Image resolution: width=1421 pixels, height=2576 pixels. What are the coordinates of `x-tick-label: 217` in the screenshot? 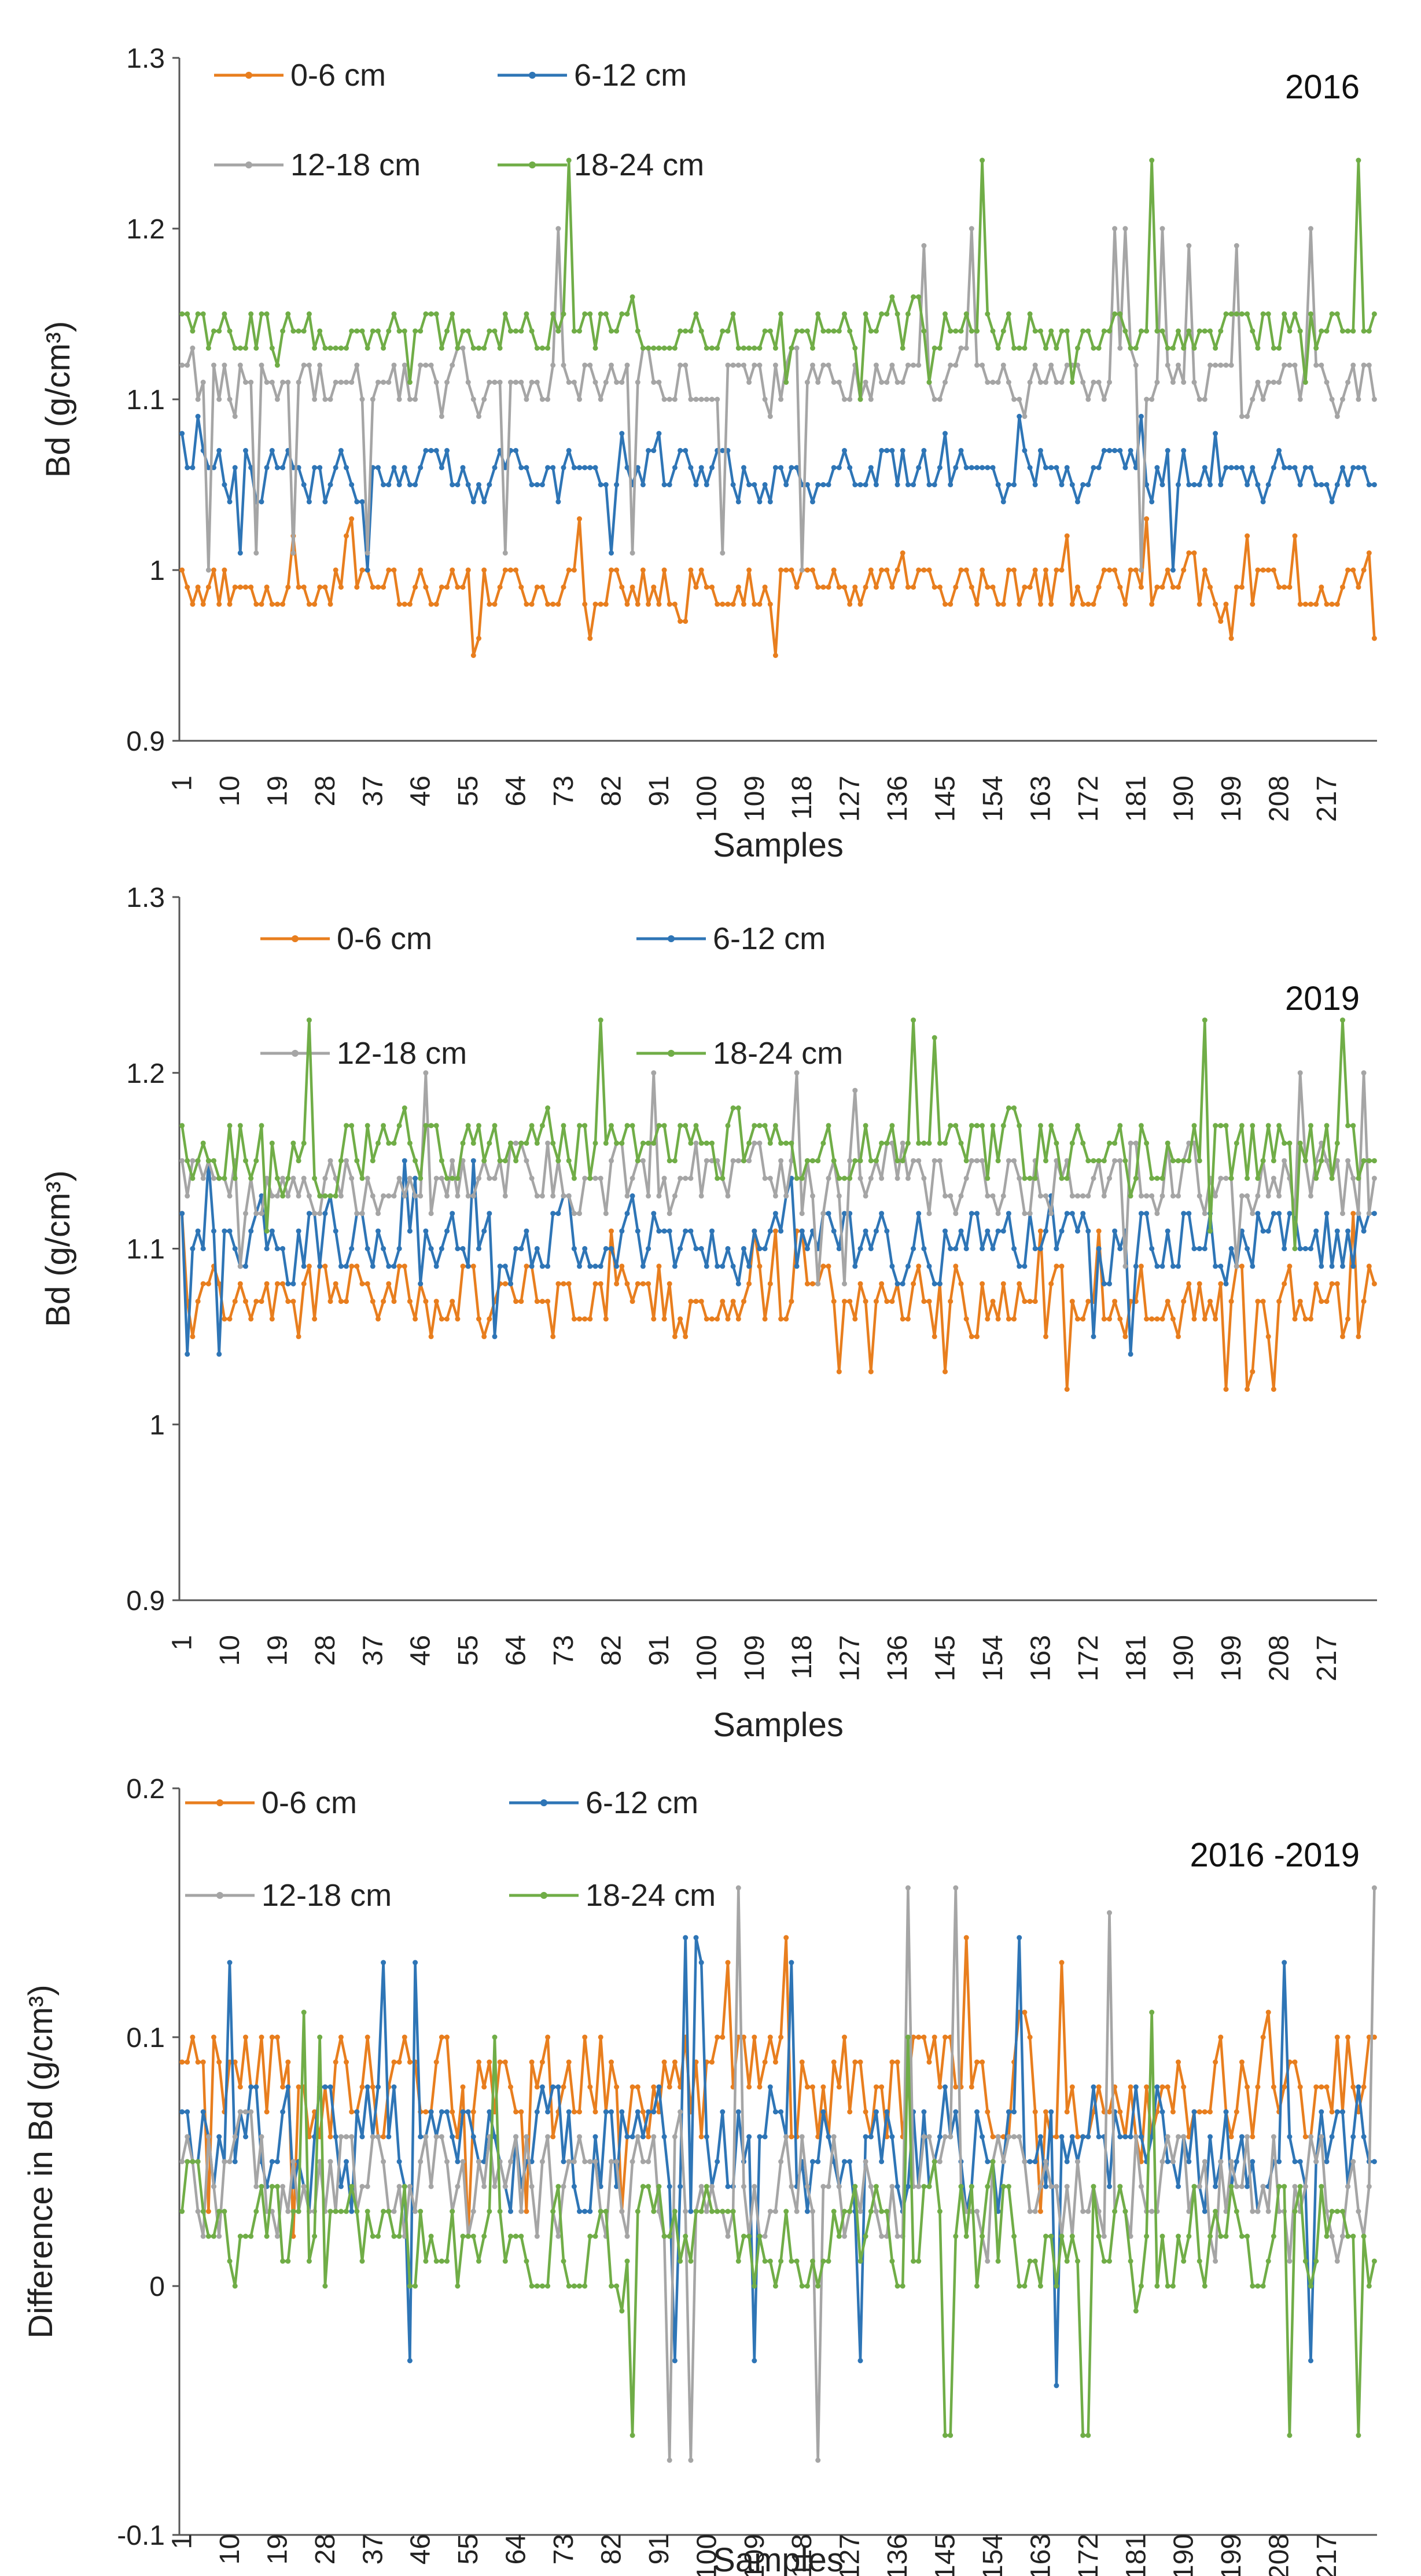 It's located at (1327, 799).